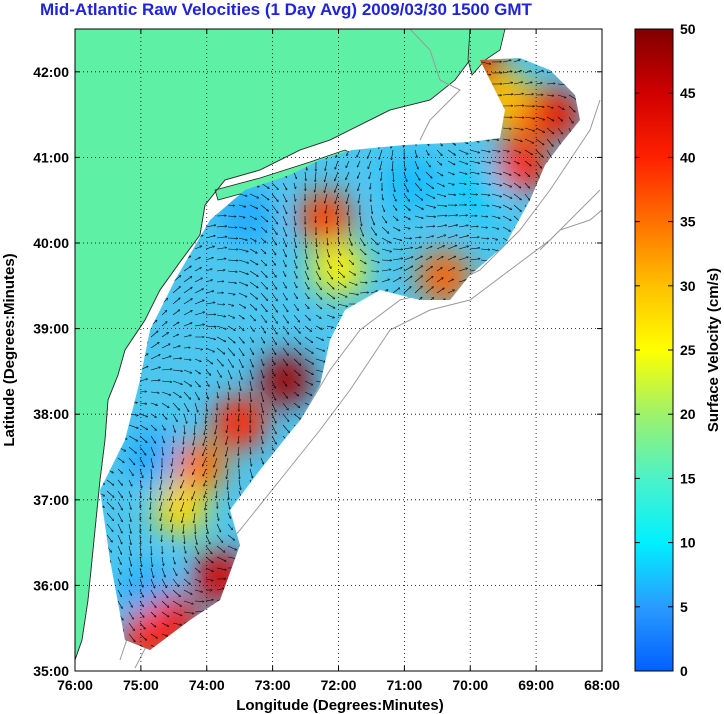 The image size is (724, 714). Describe the element at coordinates (207, 685) in the screenshot. I see `x-tick-label: 74:00` at that location.